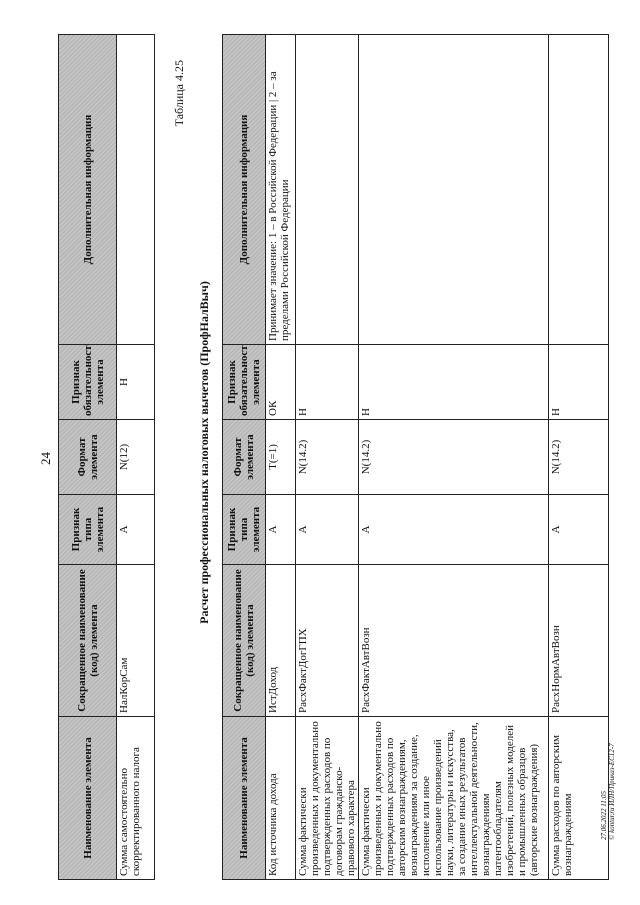  What do you see at coordinates (45, 458) in the screenshot?
I see `page-number: 24` at bounding box center [45, 458].